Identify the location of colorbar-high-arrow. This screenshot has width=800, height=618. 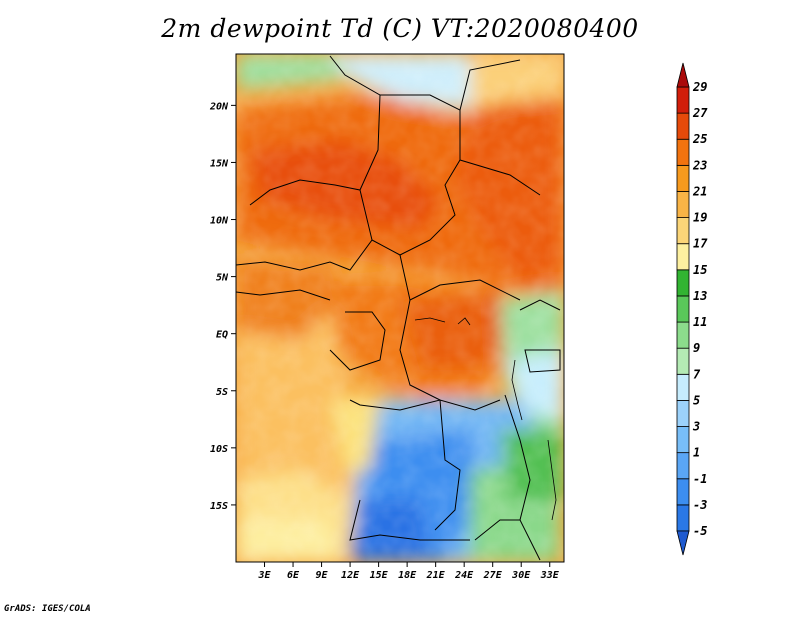
(683, 75).